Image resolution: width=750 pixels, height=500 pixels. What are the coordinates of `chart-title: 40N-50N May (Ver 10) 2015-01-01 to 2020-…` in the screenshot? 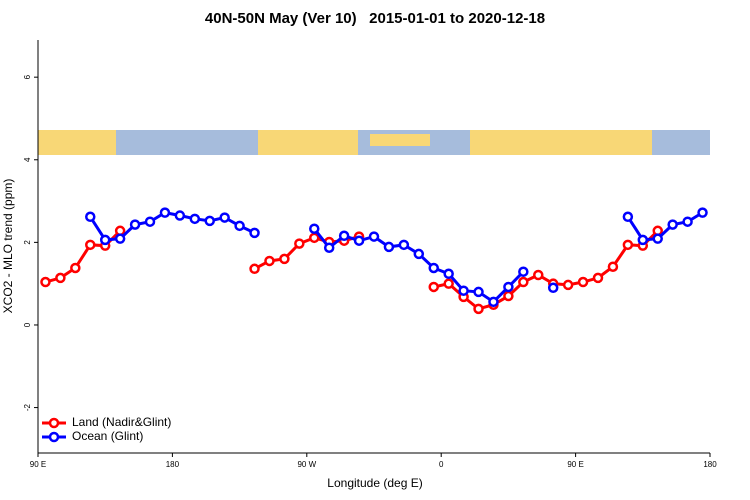 It's located at (375, 18).